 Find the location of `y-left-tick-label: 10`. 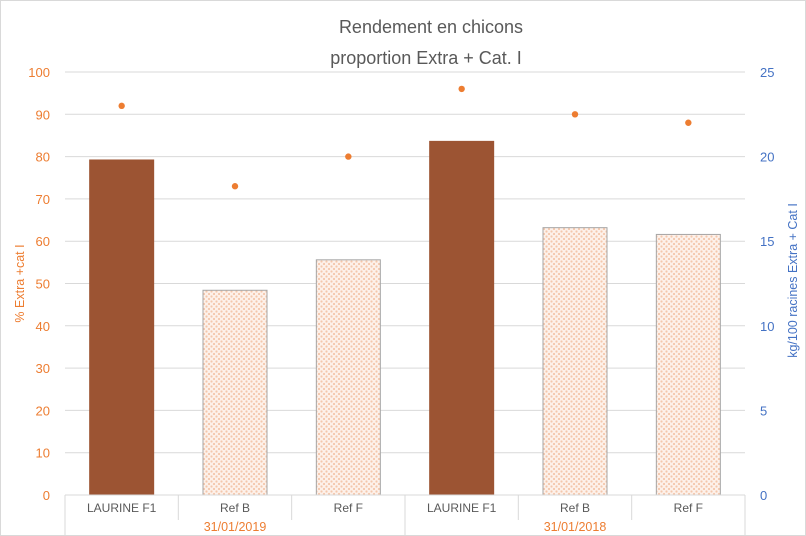

y-left-tick-label: 10 is located at coordinates (43, 453).